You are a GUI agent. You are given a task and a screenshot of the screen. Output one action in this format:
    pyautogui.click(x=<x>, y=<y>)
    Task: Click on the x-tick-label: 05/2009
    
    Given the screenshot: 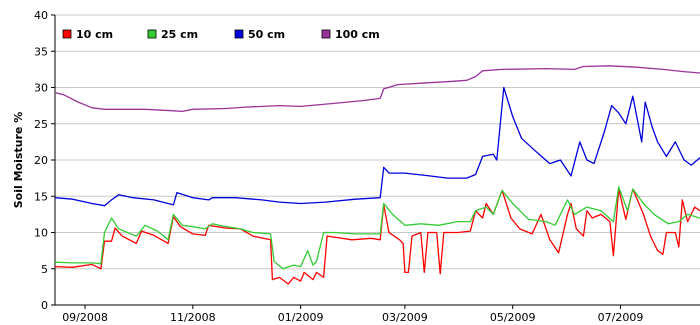 What is the action you would take?
    pyautogui.click(x=513, y=317)
    